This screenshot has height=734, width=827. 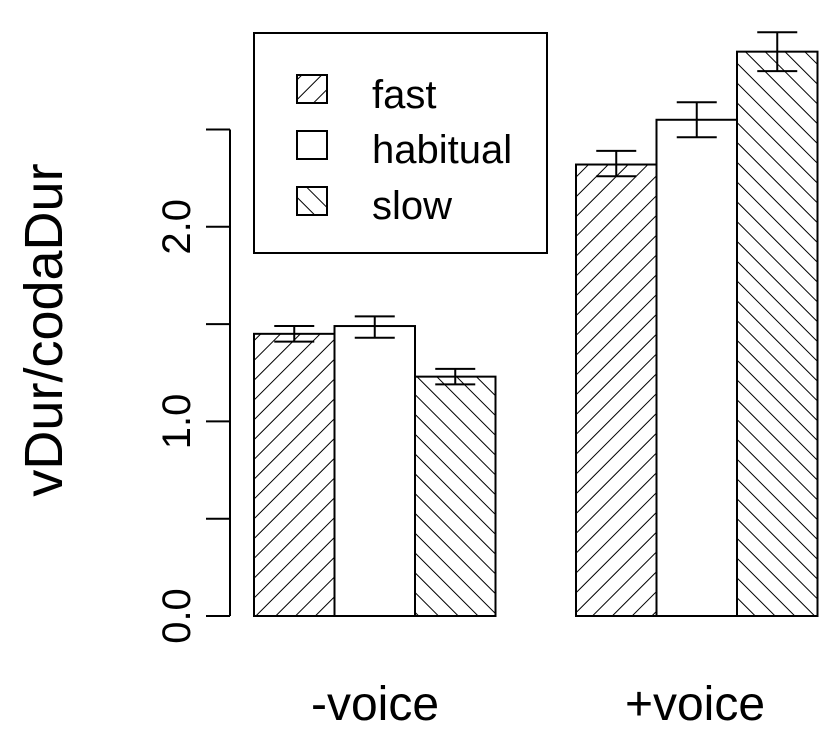 What do you see at coordinates (777, 334) in the screenshot?
I see `bar-slow-plus-voice` at bounding box center [777, 334].